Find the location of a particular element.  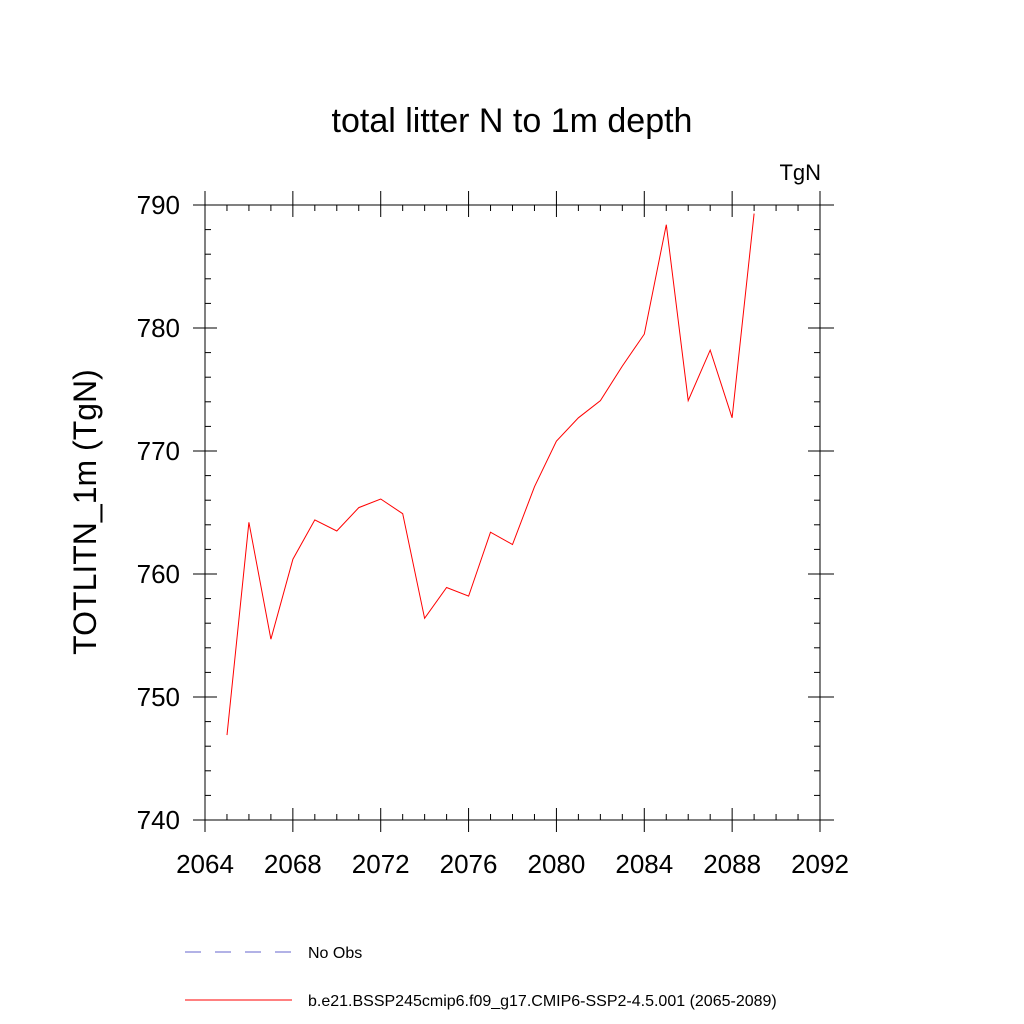

y-tick-label: 760 is located at coordinates (158, 574).